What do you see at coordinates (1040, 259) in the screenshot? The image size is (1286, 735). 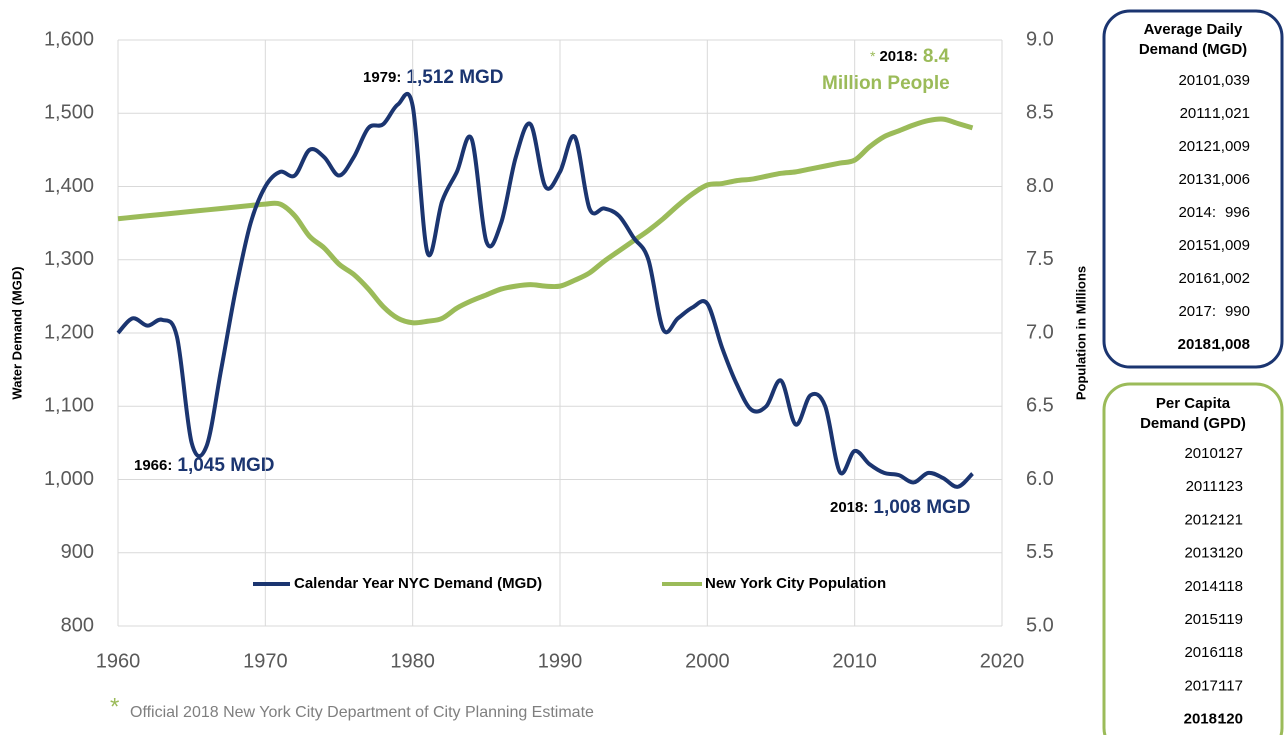 I see `y2-tick-label: 7.5` at bounding box center [1040, 259].